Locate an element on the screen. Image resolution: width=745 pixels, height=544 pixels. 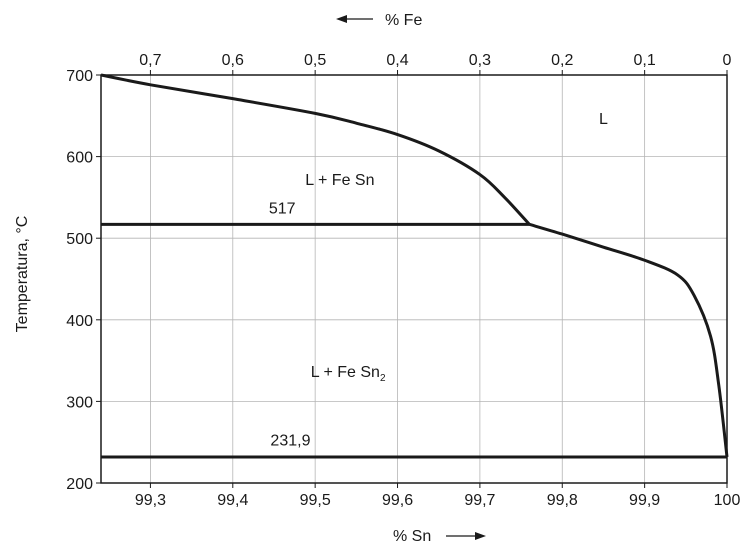
x-tick-label: 99,3 is located at coordinates (150, 500).